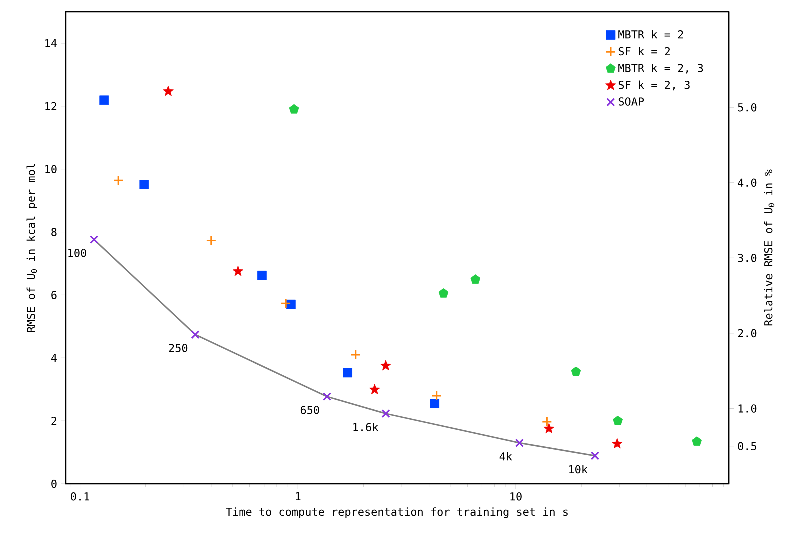 This screenshot has height=536, width=795. What do you see at coordinates (54, 358) in the screenshot?
I see `y-tick-label: 4` at bounding box center [54, 358].